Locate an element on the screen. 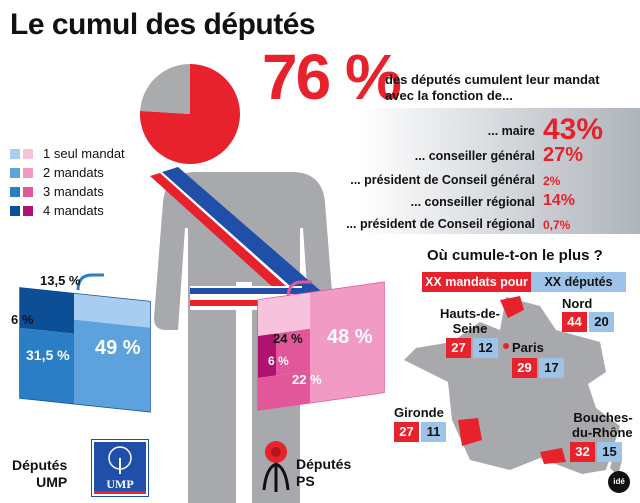 This screenshot has height=503, width=640. place-bouches-du-rhone-deputes: 15 is located at coordinates (609, 452).